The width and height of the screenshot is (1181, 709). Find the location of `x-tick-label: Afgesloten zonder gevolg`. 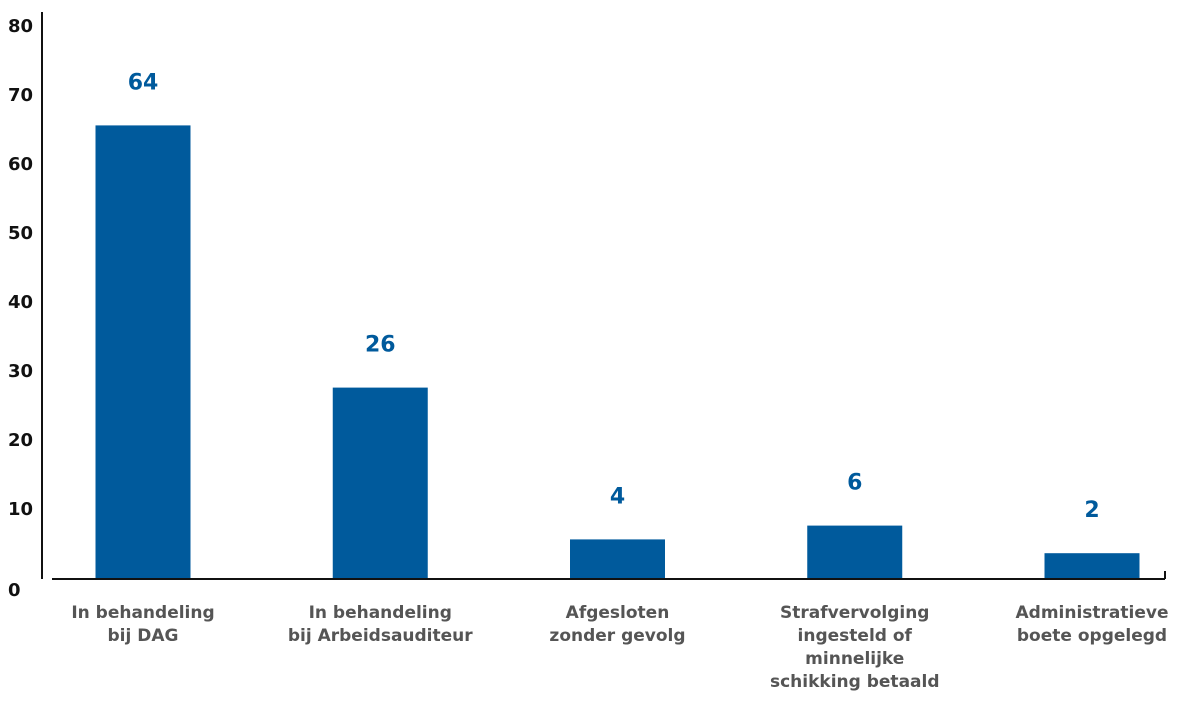

x-tick-label: Afgesloten zonder gevolg is located at coordinates (617, 624).